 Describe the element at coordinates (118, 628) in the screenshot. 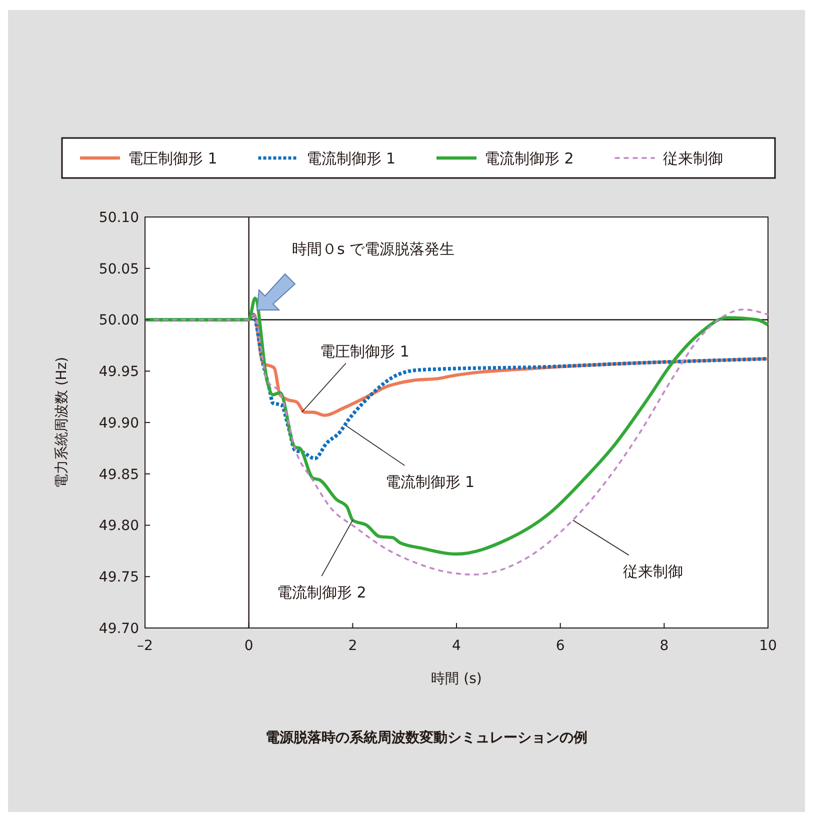

I see `y-tick-label: 49.70` at that location.